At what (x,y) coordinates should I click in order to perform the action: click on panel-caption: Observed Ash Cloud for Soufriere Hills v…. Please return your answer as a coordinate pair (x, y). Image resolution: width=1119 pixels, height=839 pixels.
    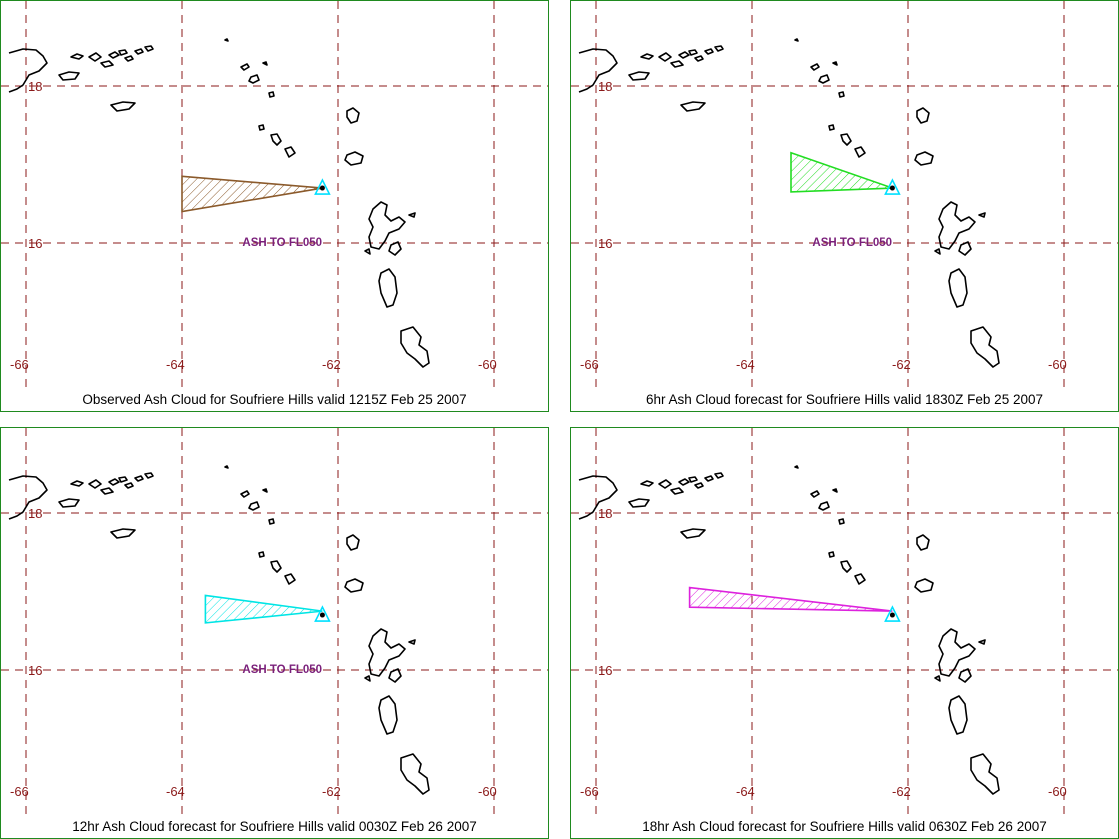
    Looking at the image, I should click on (274, 399).